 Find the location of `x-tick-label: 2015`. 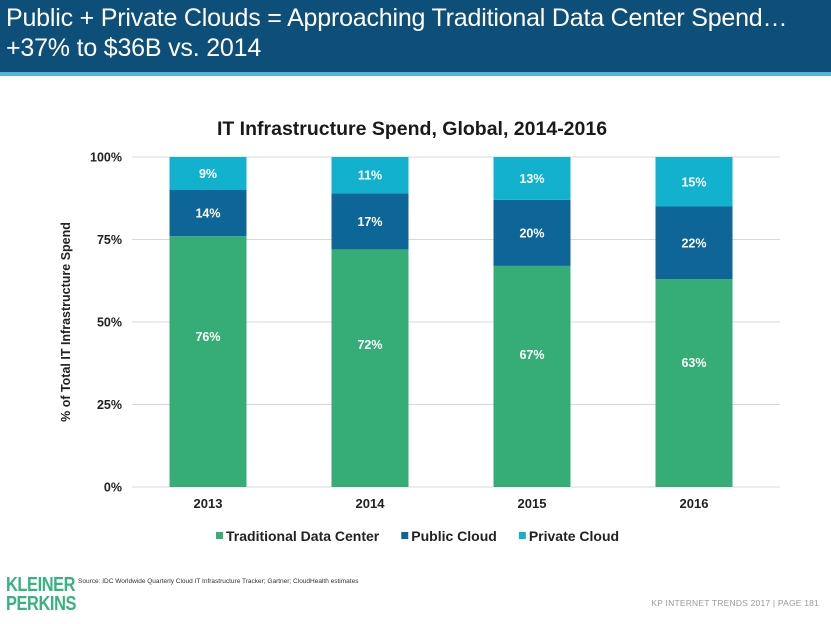

x-tick-label: 2015 is located at coordinates (532, 503).